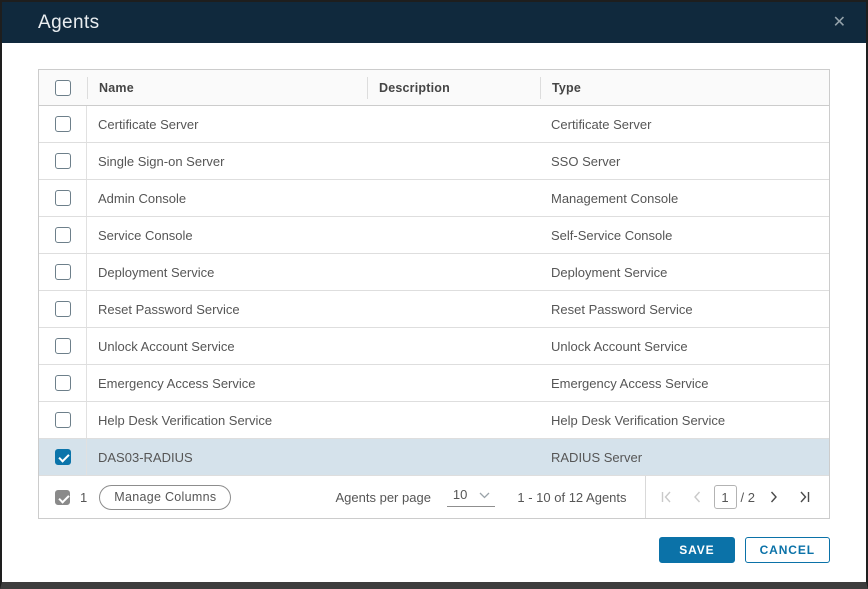 The width and height of the screenshot is (868, 589). What do you see at coordinates (116, 87) in the screenshot?
I see `column-header-name-label: Name` at bounding box center [116, 87].